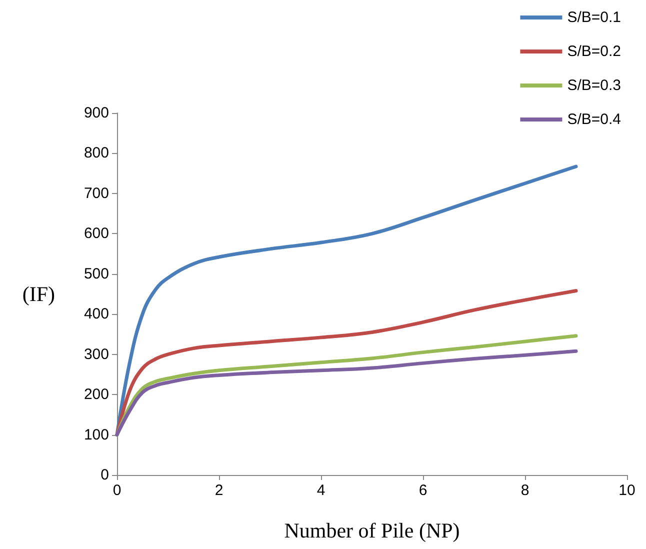 Image resolution: width=646 pixels, height=549 pixels. Describe the element at coordinates (38, 294) in the screenshot. I see `y-axis-title: (IF)` at that location.